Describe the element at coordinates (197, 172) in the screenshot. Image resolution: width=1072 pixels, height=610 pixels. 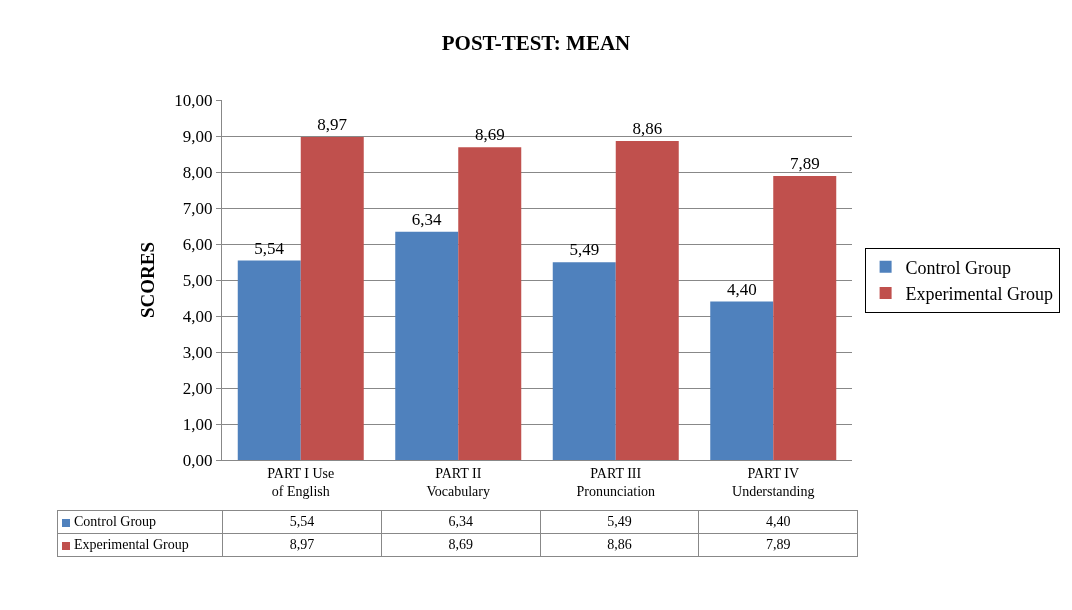
I see `y-tick-label: 8,00` at that location.